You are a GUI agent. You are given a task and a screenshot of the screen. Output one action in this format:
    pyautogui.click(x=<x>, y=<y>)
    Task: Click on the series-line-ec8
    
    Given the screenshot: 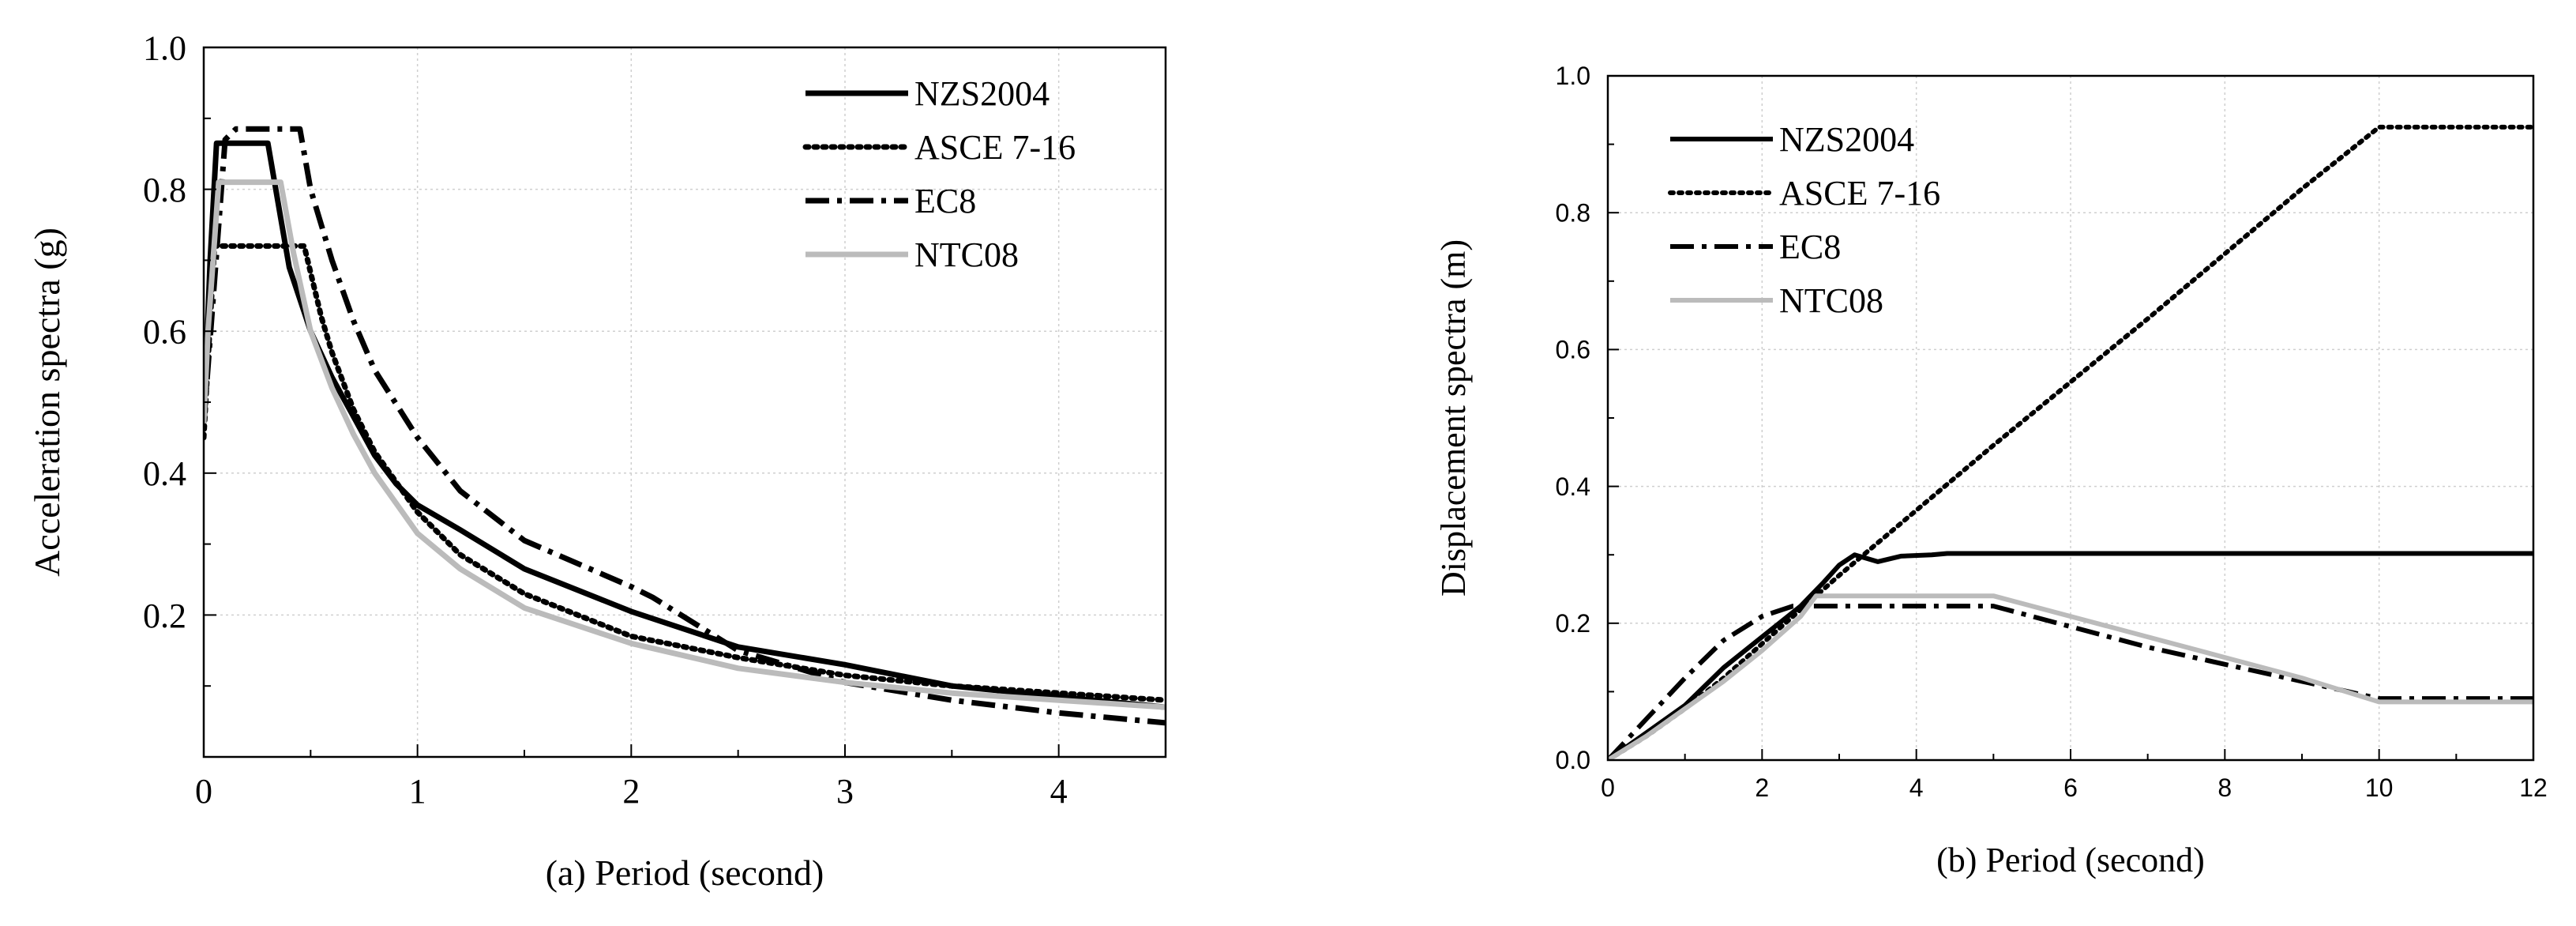 What is the action you would take?
    pyautogui.click(x=2070, y=682)
    